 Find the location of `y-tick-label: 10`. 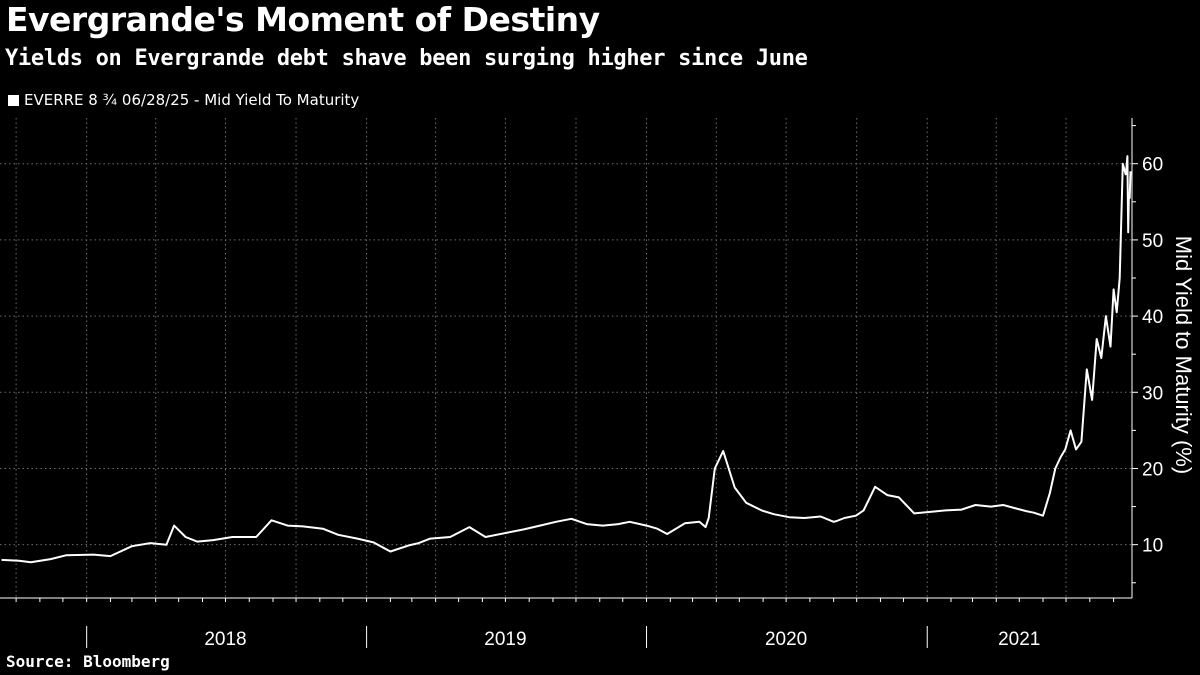

y-tick-label: 10 is located at coordinates (1152, 546).